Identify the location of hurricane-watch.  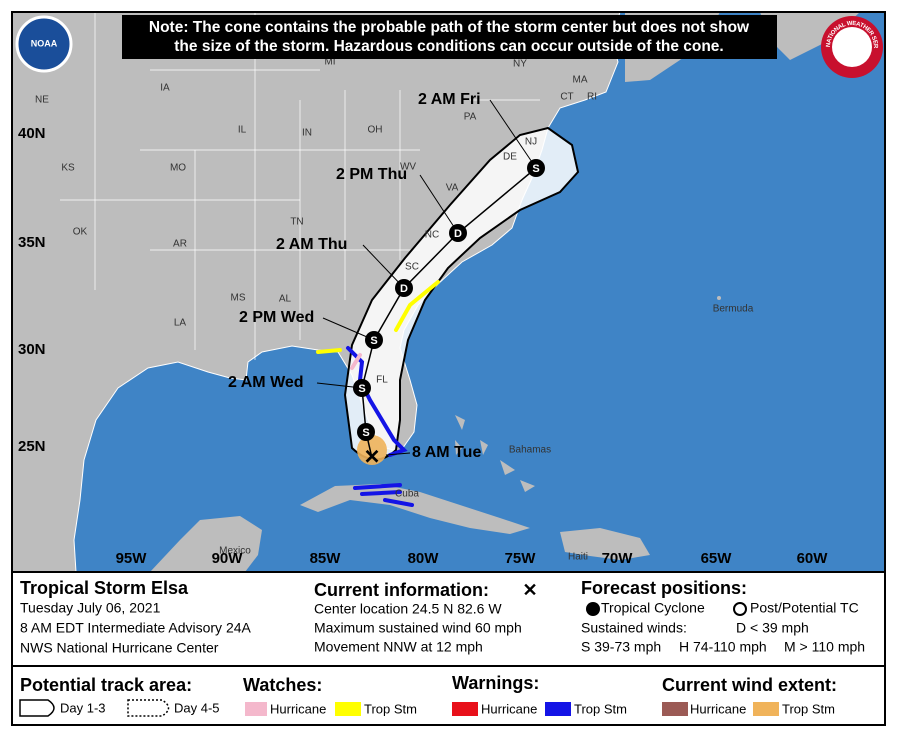
(356, 361).